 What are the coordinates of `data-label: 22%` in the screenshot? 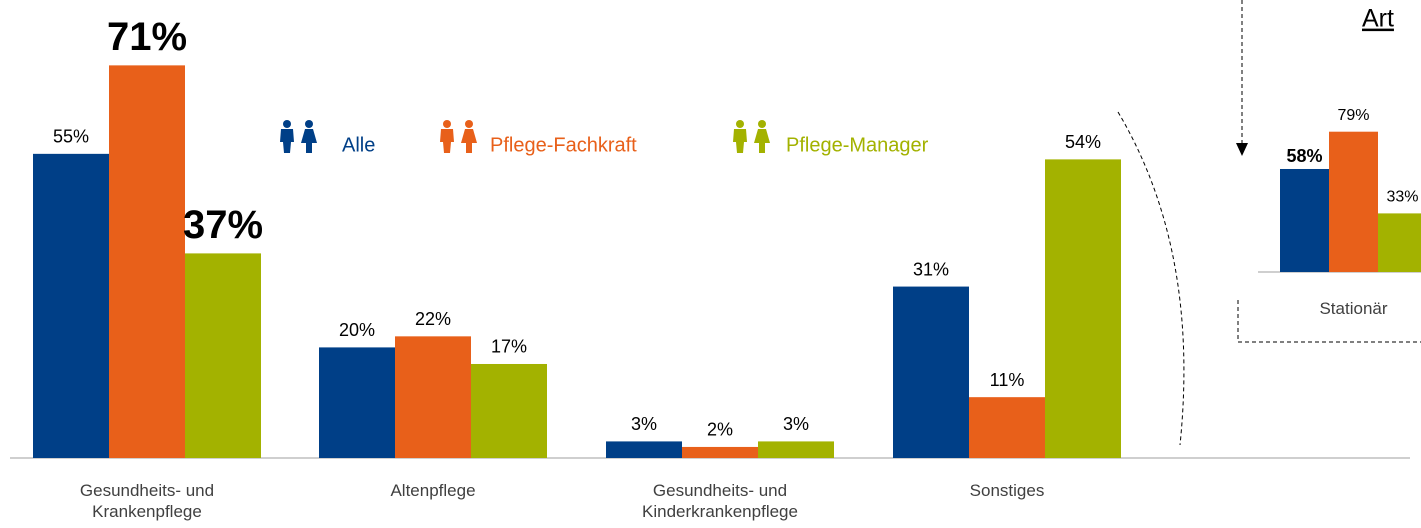 It's located at (433, 319).